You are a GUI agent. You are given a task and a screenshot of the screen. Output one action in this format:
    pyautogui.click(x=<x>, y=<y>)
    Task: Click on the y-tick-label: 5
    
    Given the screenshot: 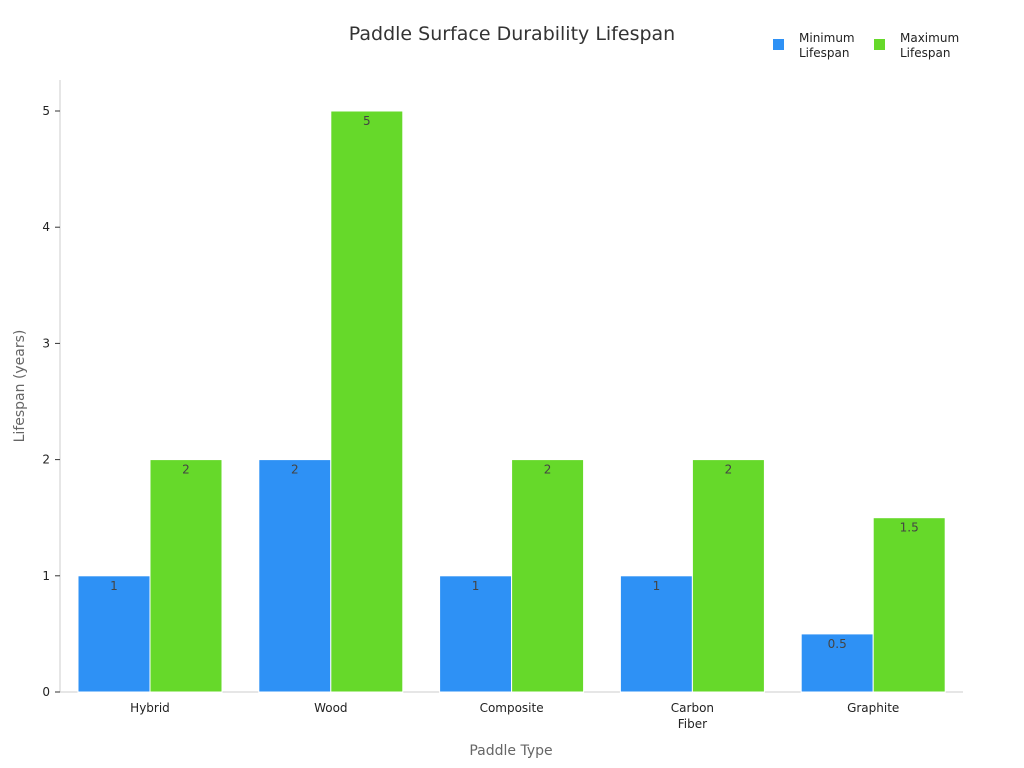 What is the action you would take?
    pyautogui.click(x=46, y=111)
    